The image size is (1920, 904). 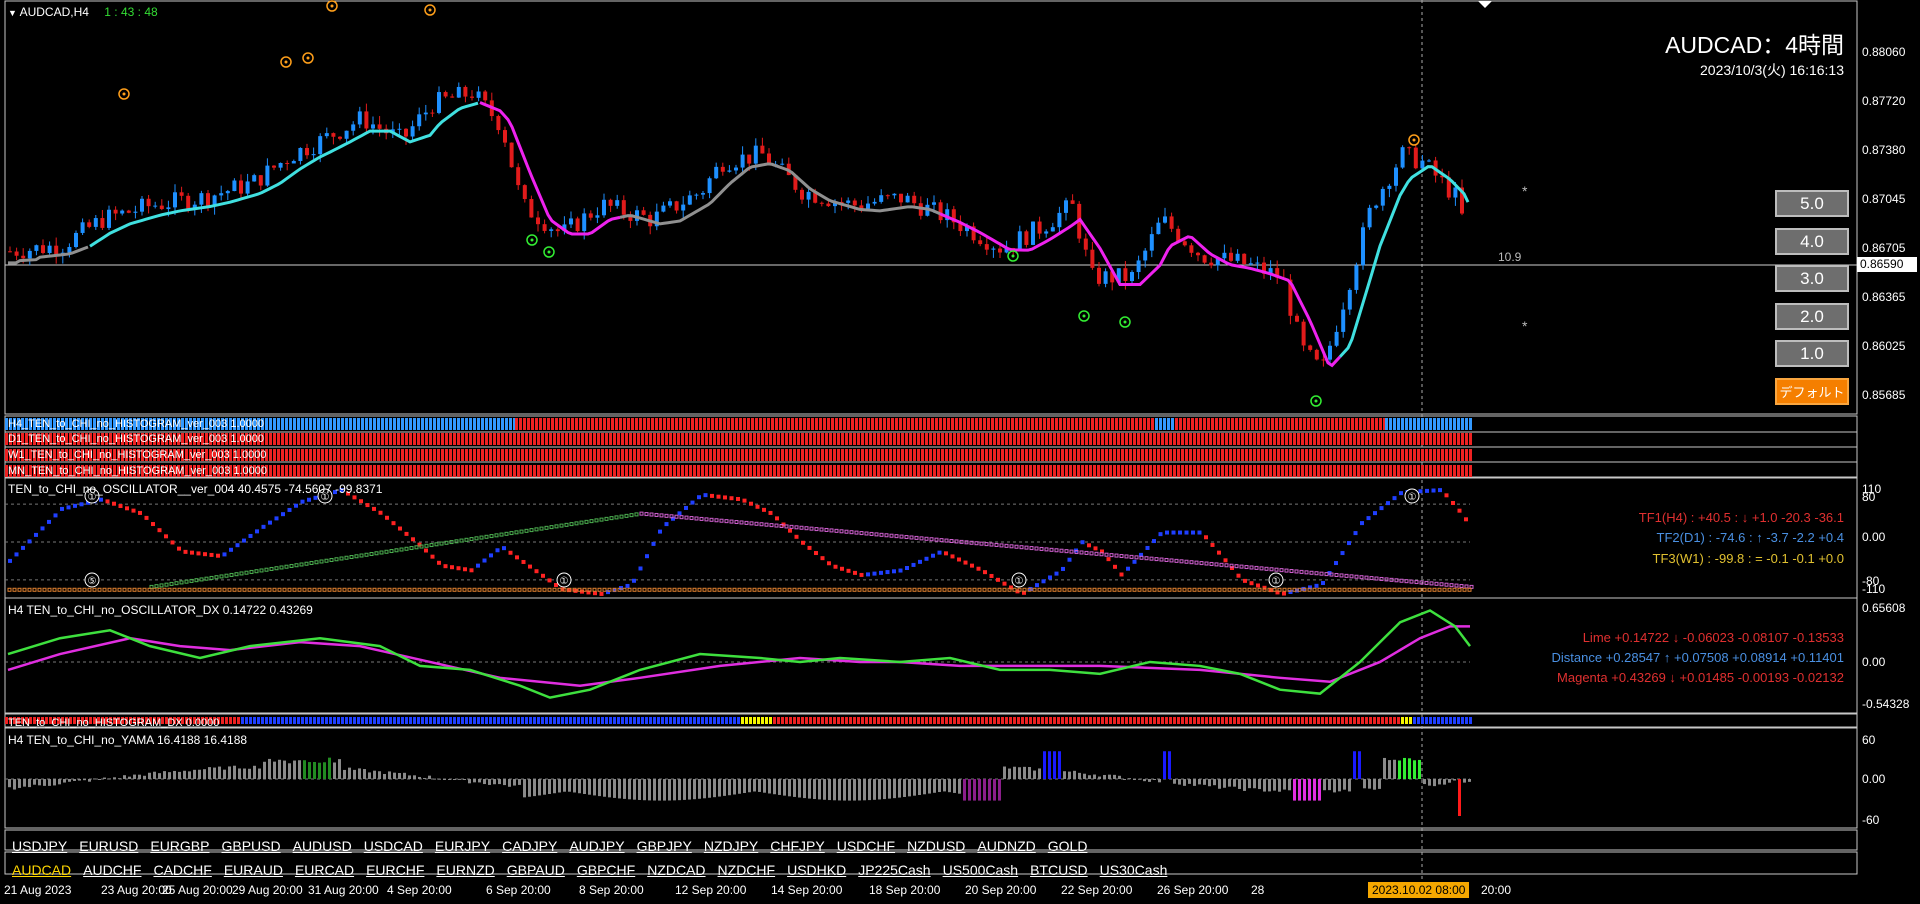 I want to click on symbol-audchf-button: AUDCHF, so click(x=112, y=870).